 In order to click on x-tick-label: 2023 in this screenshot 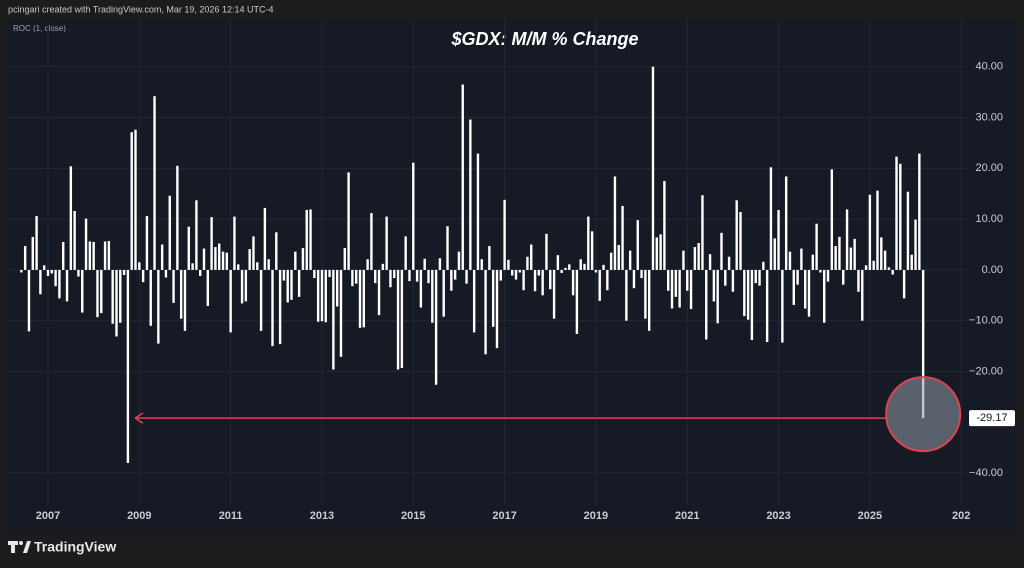, I will do `click(778, 516)`.